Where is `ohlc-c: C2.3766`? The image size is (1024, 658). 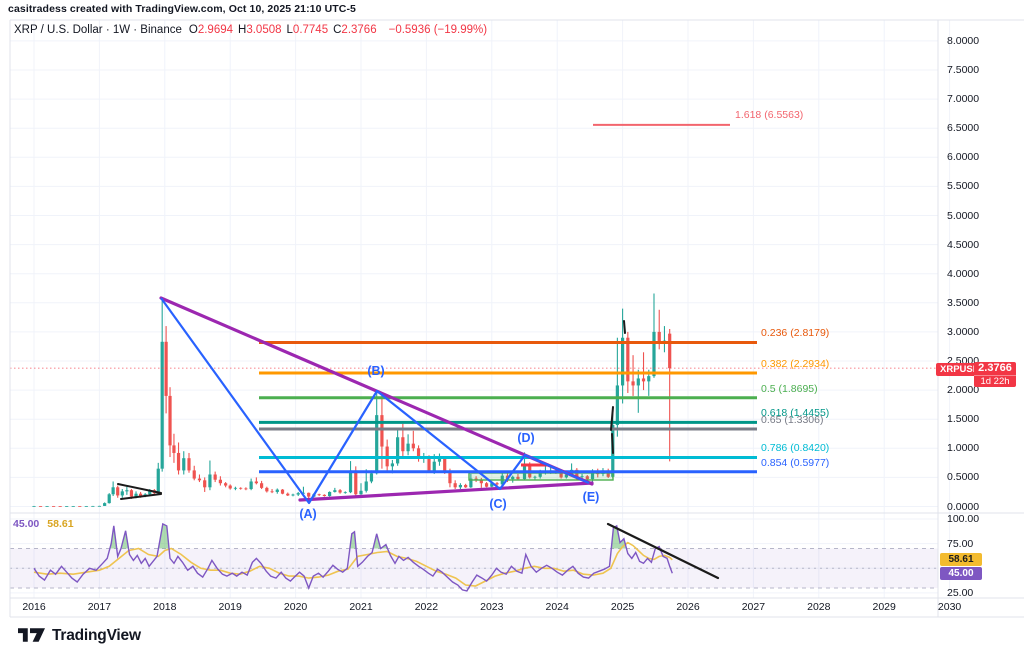
ohlc-c: C2.3766 is located at coordinates (355, 30).